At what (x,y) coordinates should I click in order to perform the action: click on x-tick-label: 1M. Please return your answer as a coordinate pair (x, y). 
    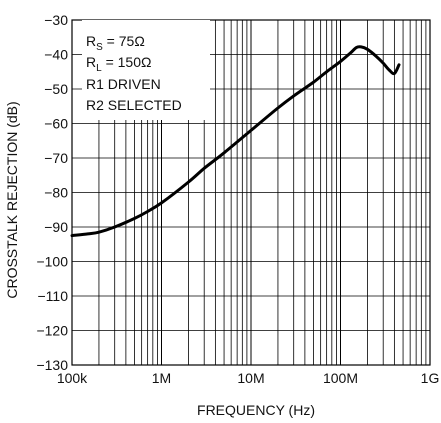
    Looking at the image, I should click on (161, 378).